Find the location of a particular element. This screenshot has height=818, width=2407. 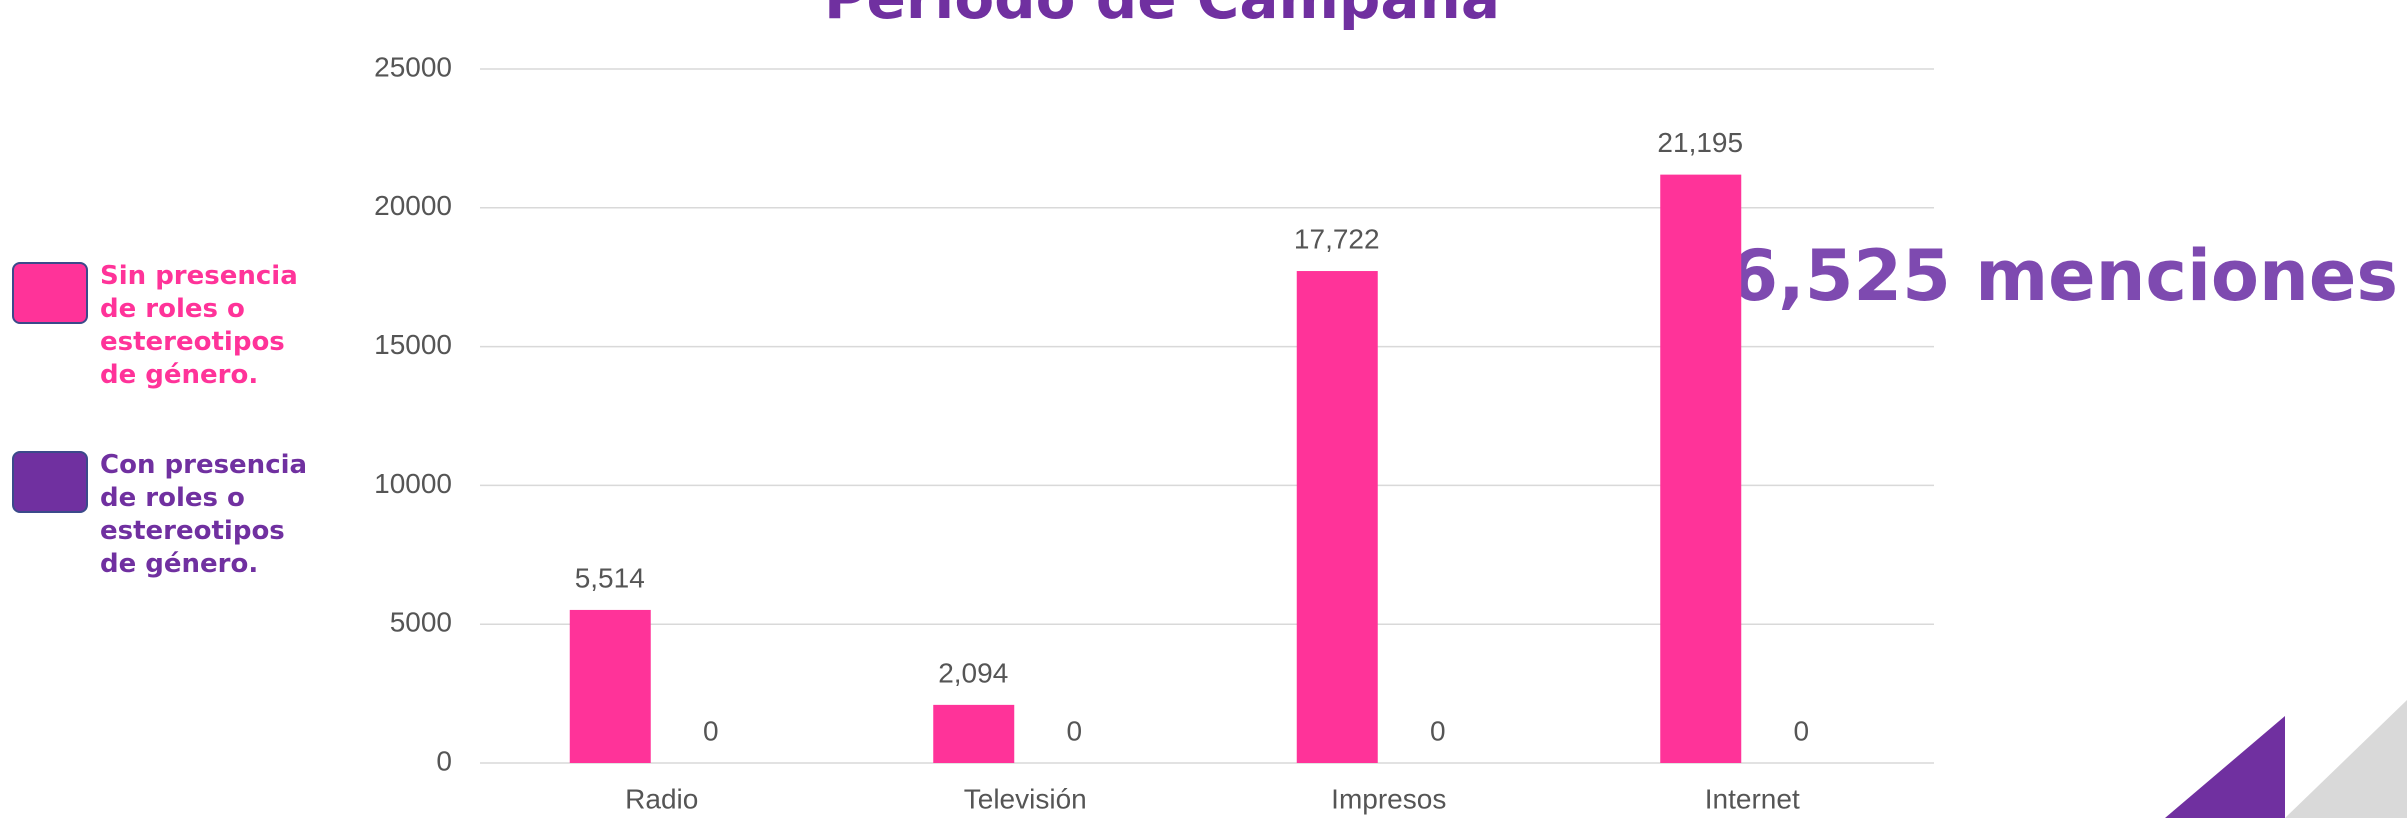

x-tick-label: Internet is located at coordinates (1752, 798).